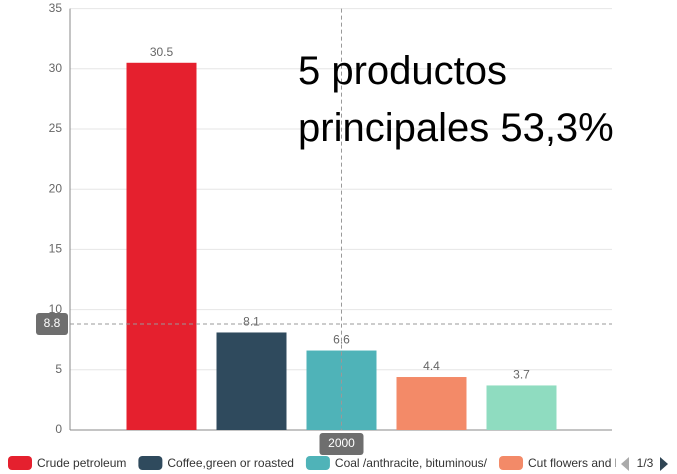 The height and width of the screenshot is (474, 677). I want to click on pointer-label: 8.8, so click(52, 323).